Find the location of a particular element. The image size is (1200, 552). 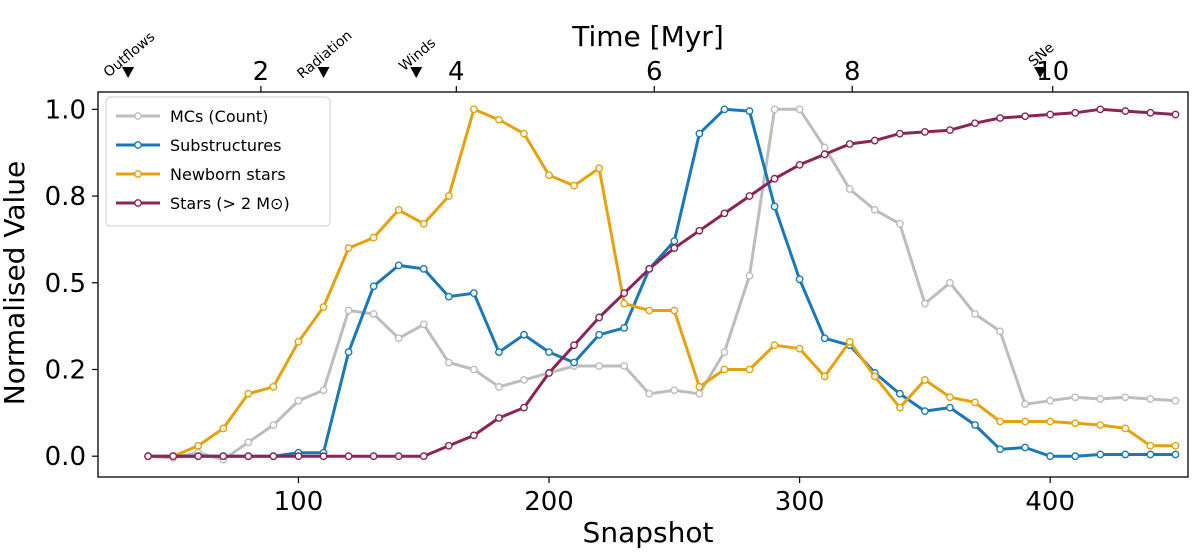

y-tick-label: 0.2 is located at coordinates (65, 370).